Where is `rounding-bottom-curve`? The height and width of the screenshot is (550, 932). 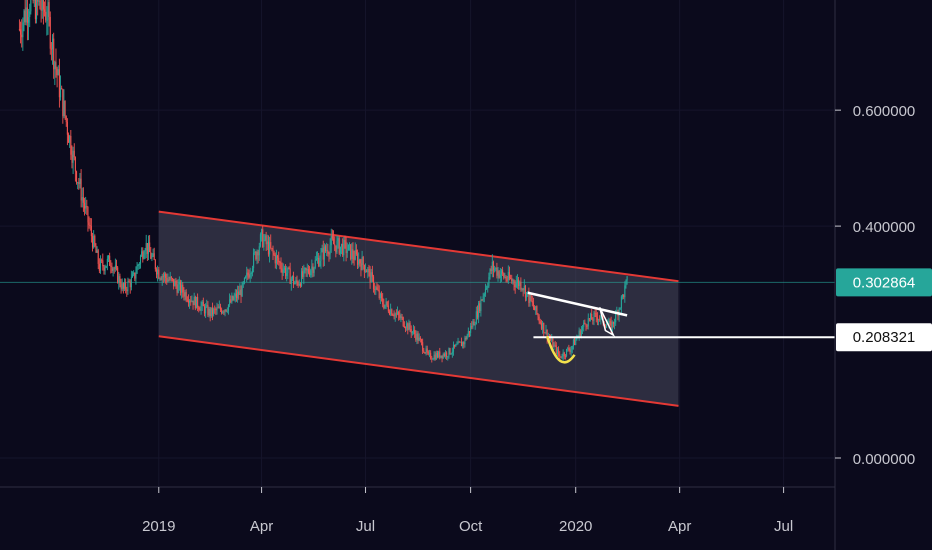 rounding-bottom-curve is located at coordinates (560, 349).